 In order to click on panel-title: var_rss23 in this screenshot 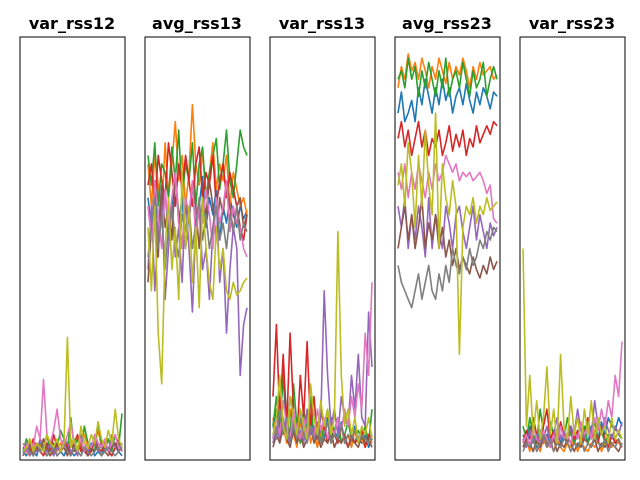, I will do `click(572, 23)`.